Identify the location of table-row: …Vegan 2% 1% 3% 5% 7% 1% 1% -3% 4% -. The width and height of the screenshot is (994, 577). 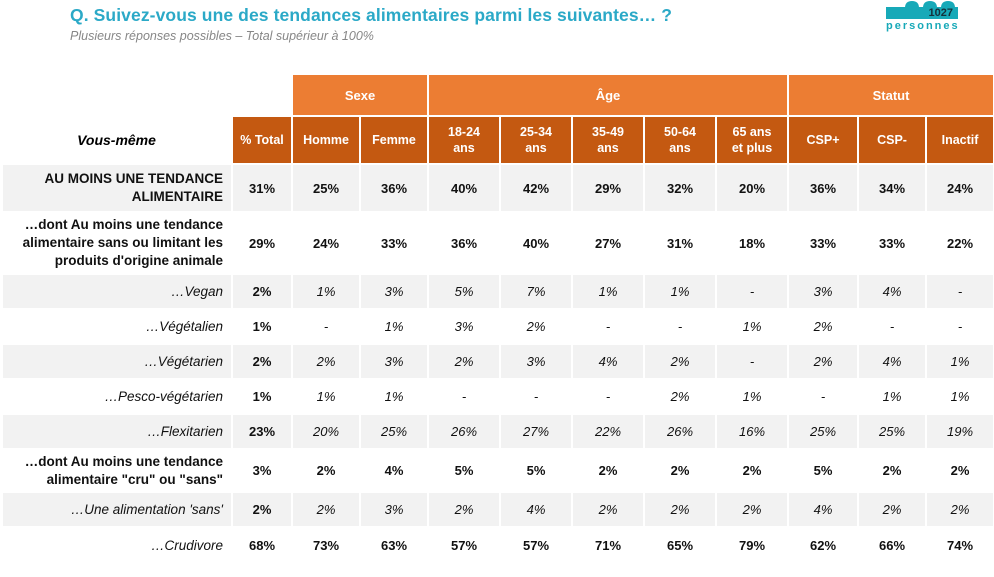
(497, 291).